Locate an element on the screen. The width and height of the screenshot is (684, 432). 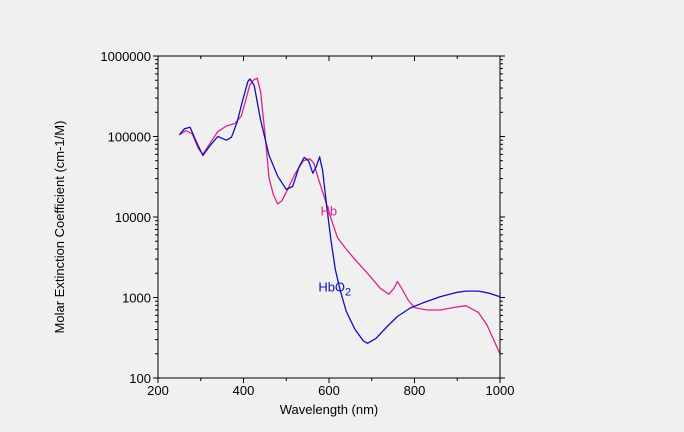
series-label-hbo2-subscript: 2 is located at coordinates (348, 293).